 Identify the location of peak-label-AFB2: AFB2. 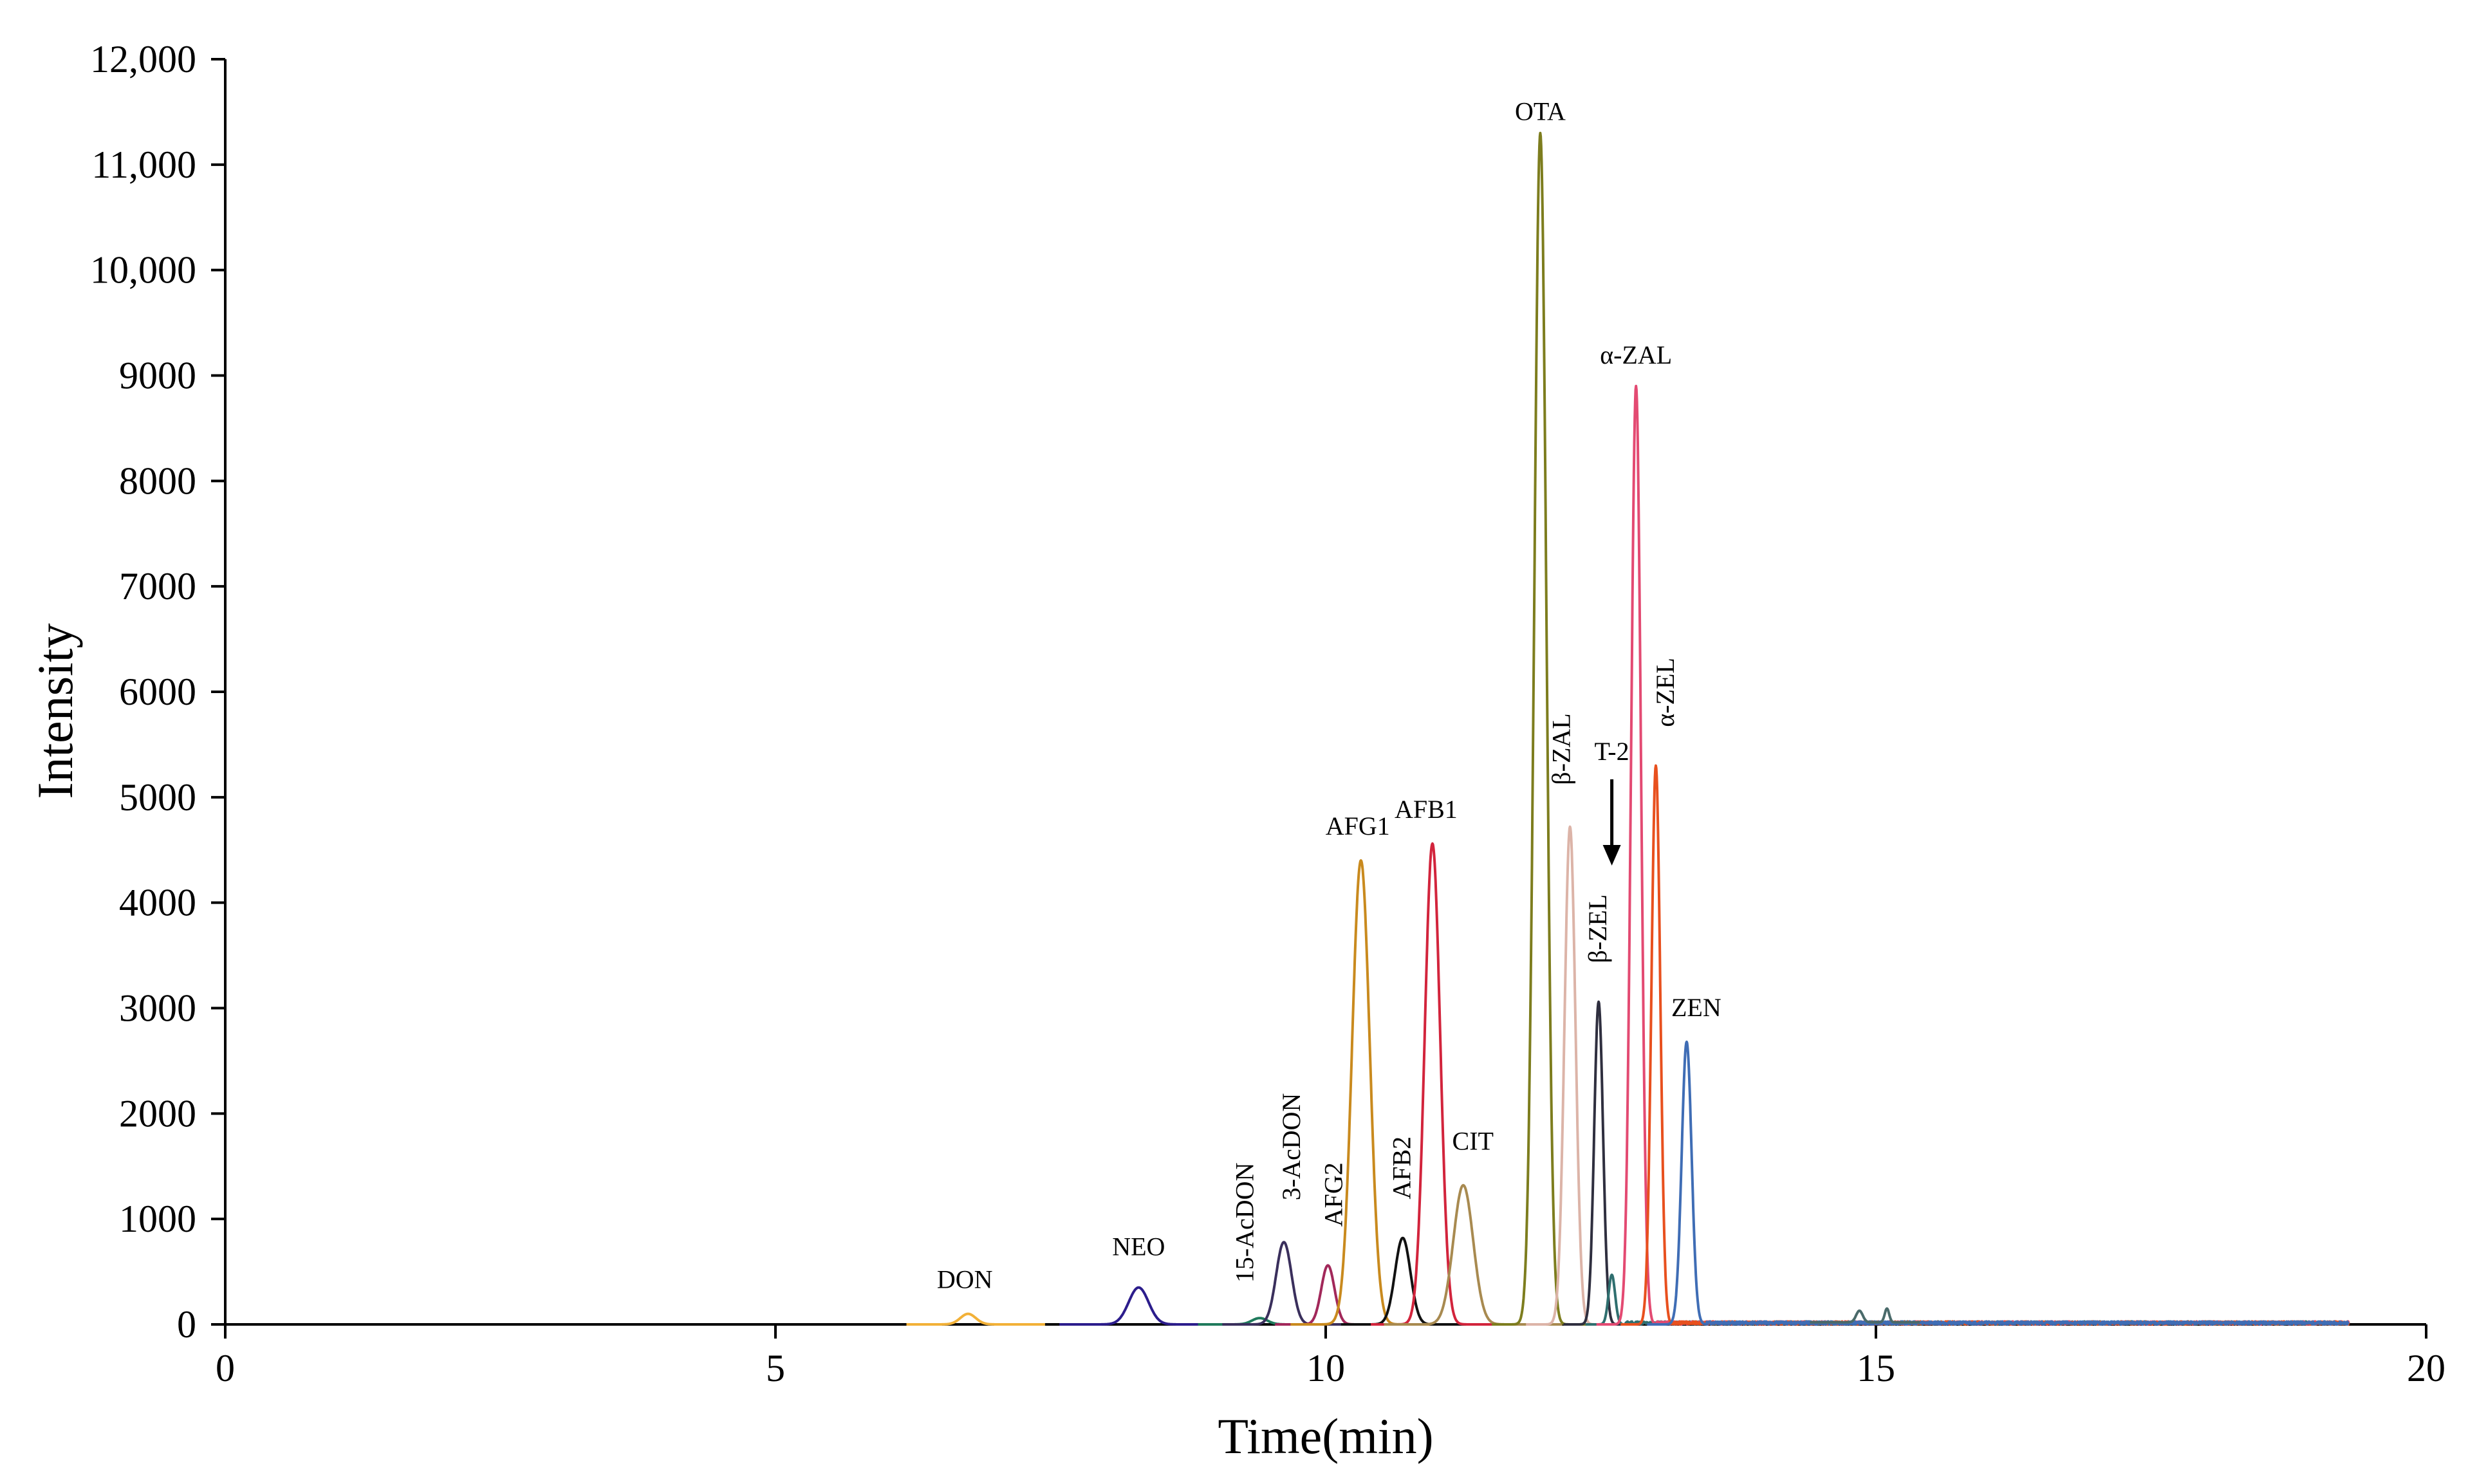
(1401, 1168).